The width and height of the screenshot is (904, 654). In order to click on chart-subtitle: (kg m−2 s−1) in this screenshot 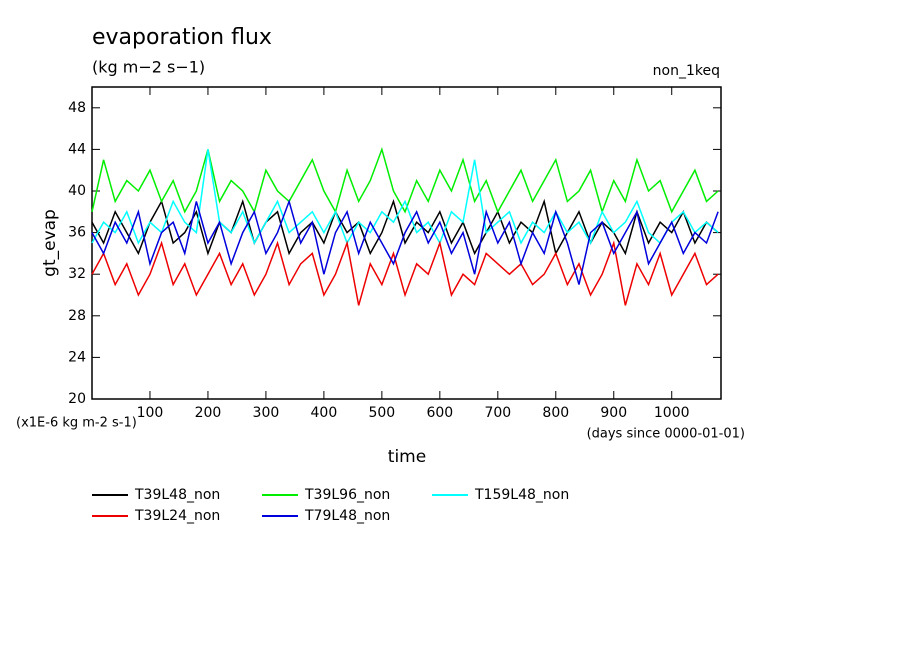, I will do `click(148, 67)`.